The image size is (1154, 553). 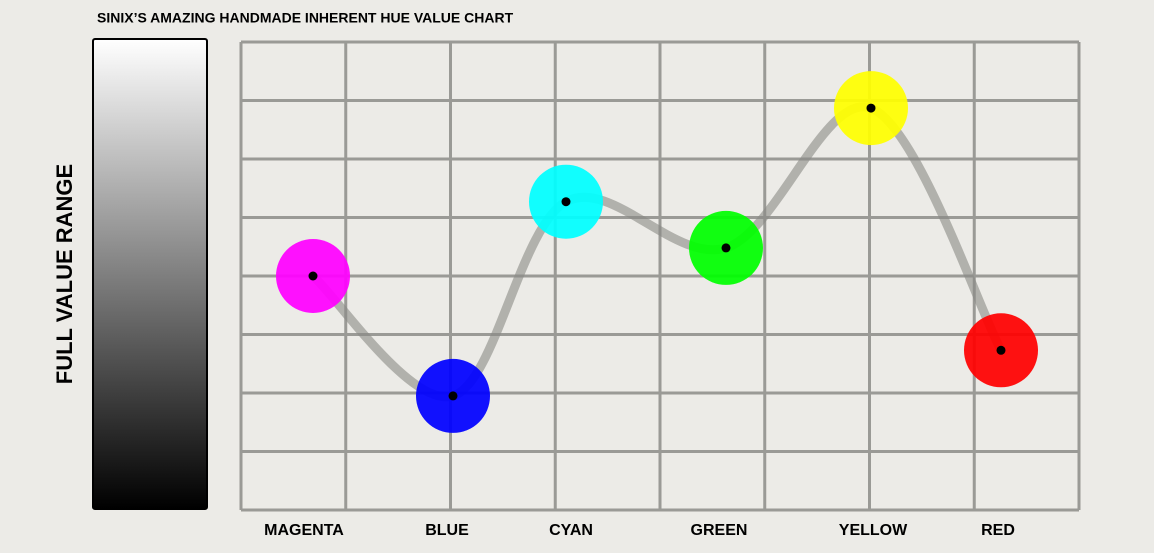 I want to click on x-tick-label: RED, so click(x=998, y=530).